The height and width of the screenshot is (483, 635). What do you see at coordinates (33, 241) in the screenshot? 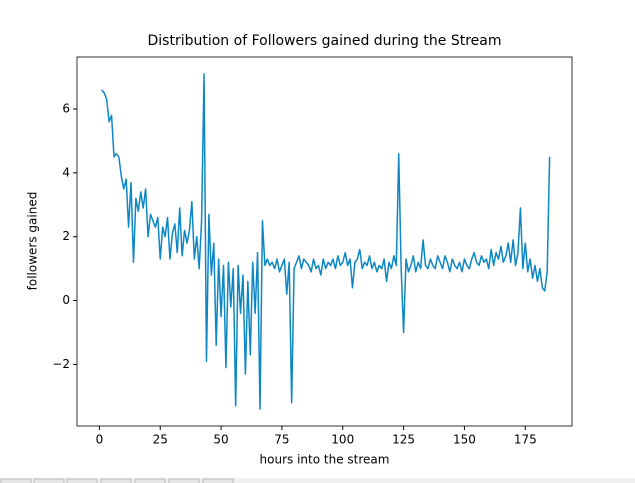
I see `y-axis-label: followers gained` at bounding box center [33, 241].